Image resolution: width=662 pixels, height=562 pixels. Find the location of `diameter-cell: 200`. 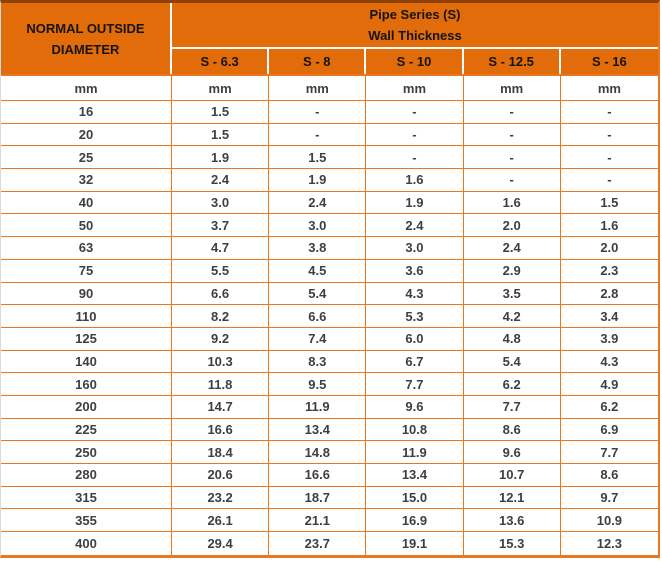

diameter-cell: 200 is located at coordinates (86, 407).